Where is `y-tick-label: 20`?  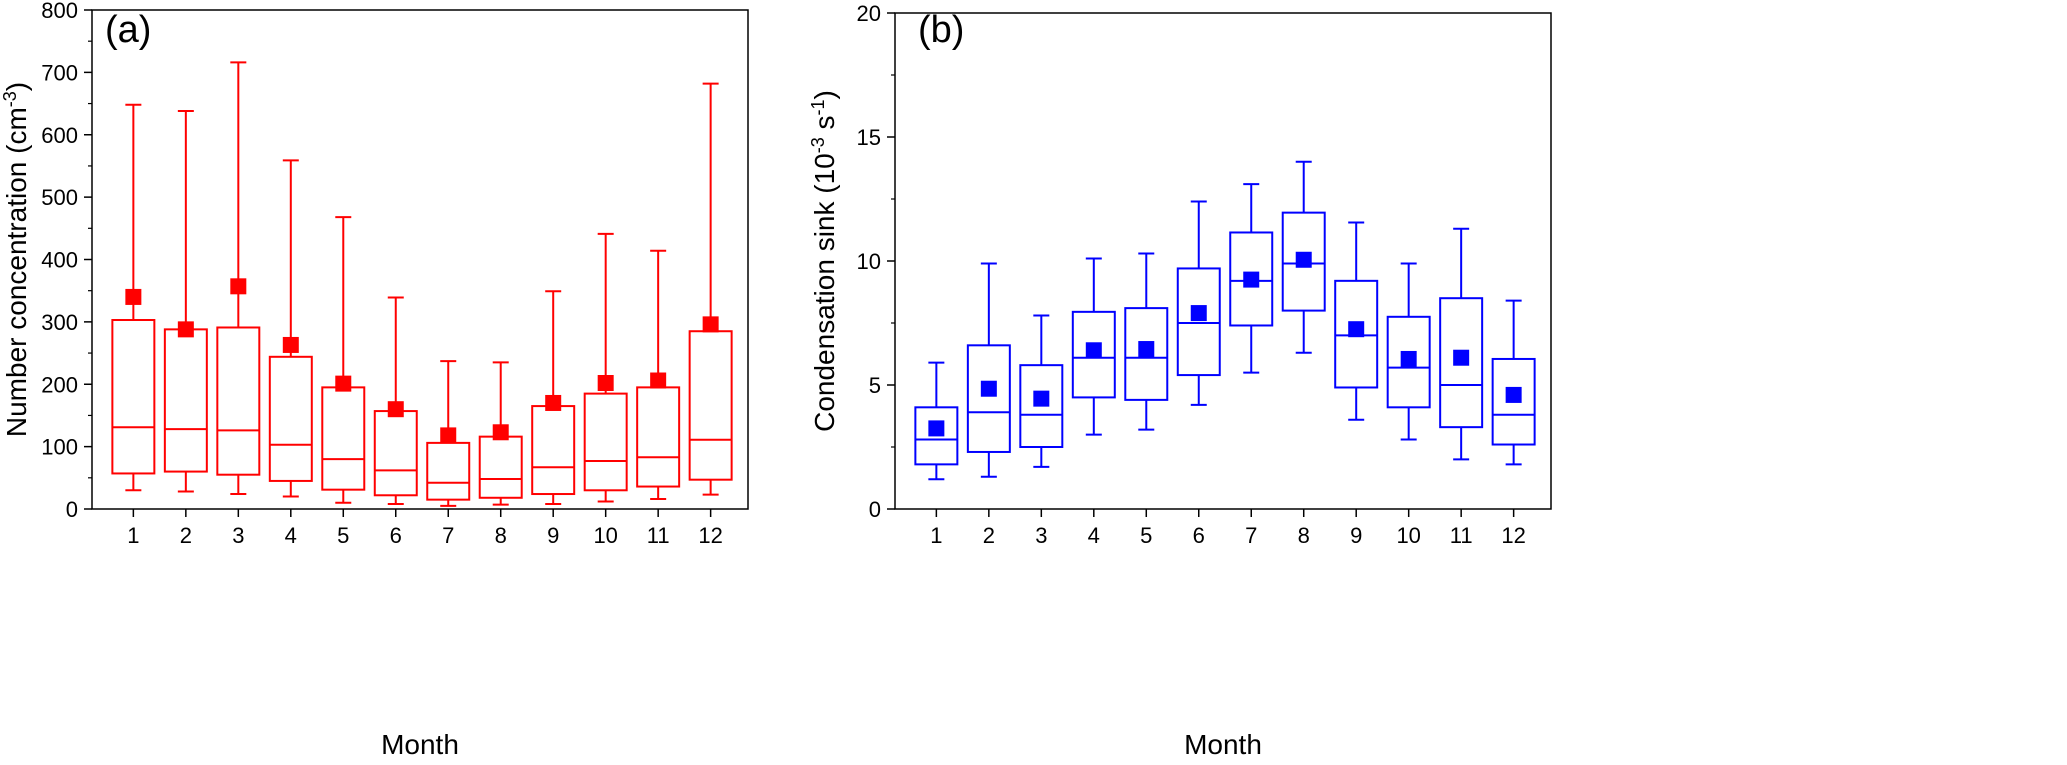
y-tick-label: 20 is located at coordinates (869, 13).